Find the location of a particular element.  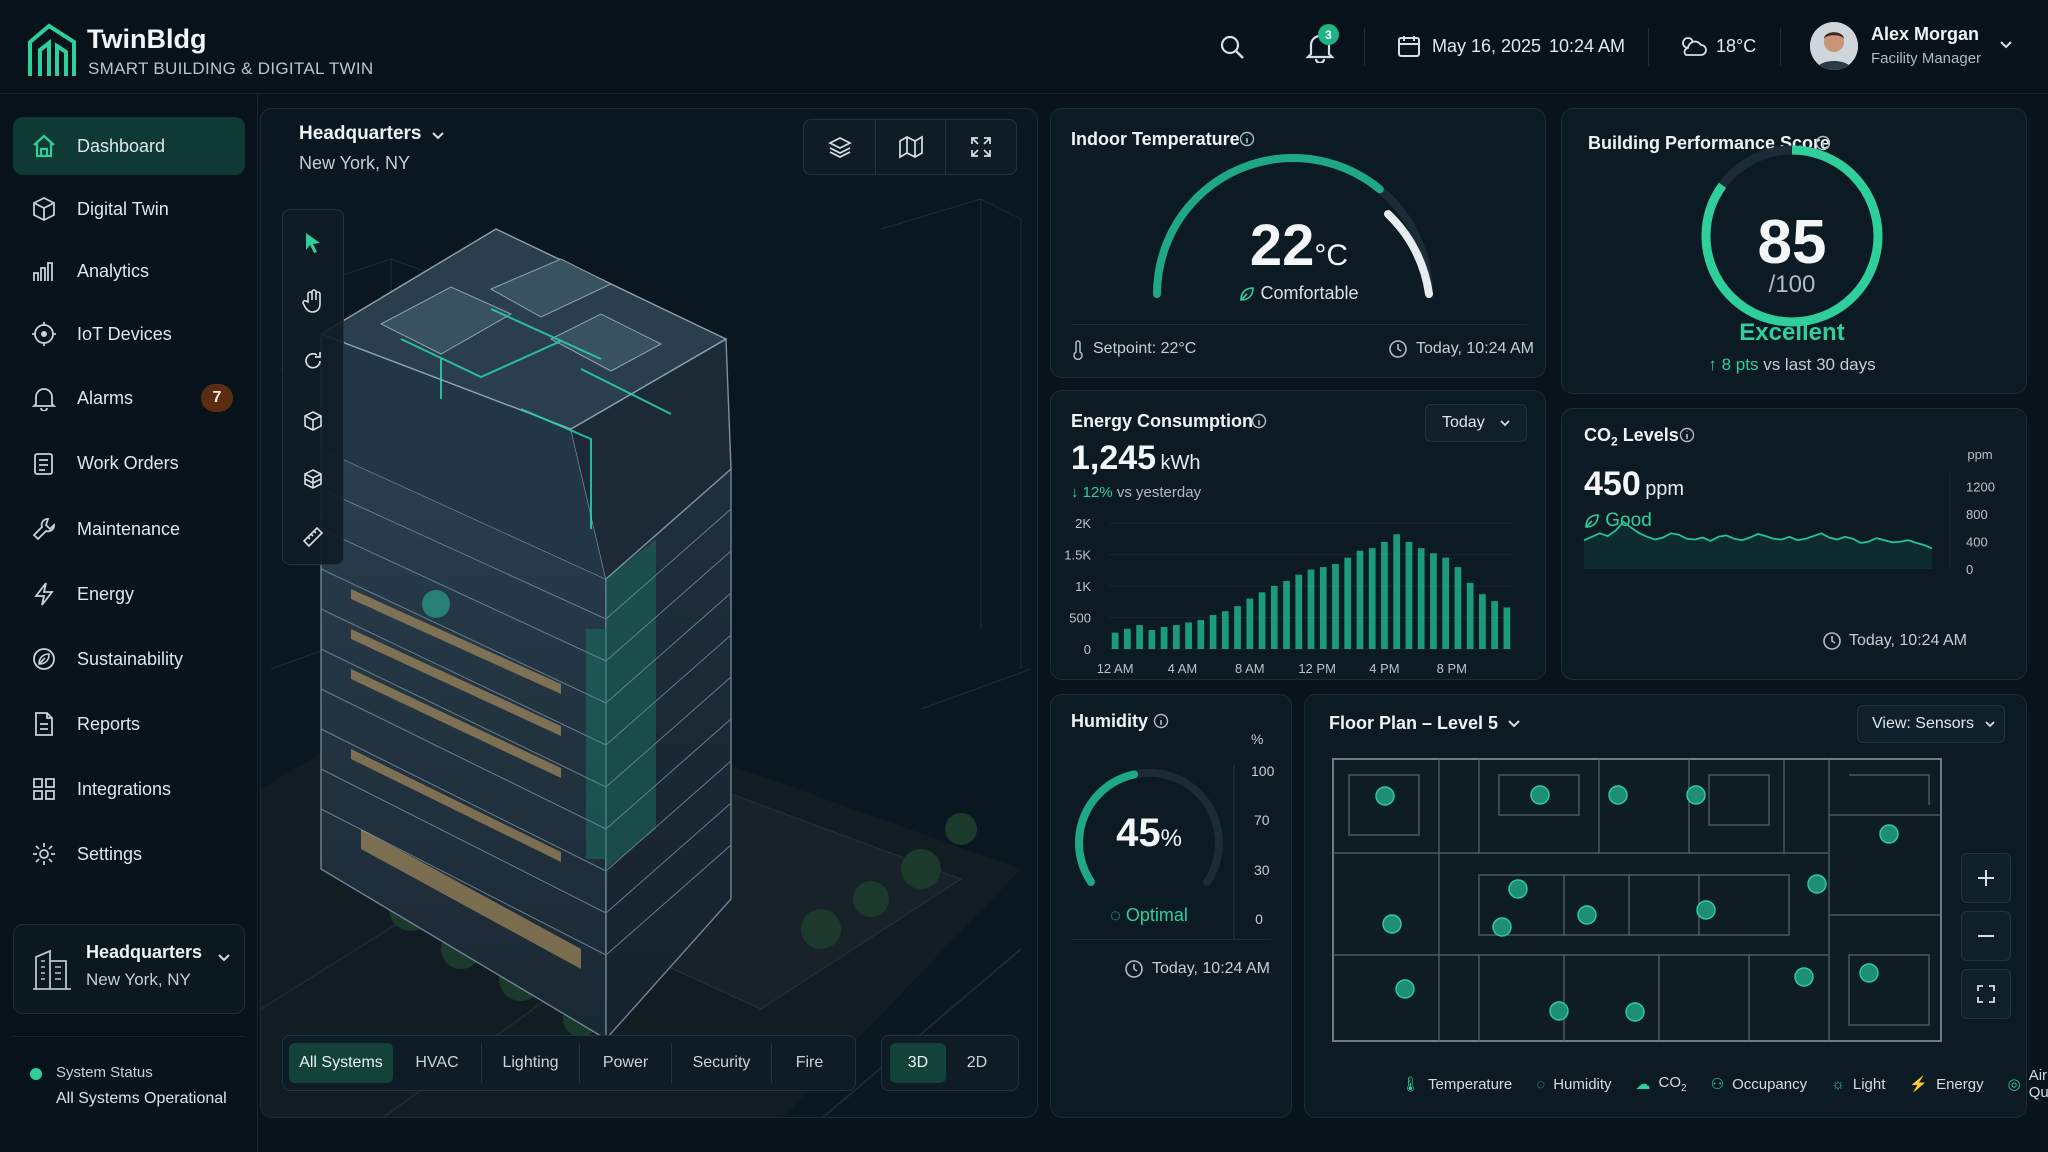

sidebar-item-sustainability: Sustainability is located at coordinates (129, 659).